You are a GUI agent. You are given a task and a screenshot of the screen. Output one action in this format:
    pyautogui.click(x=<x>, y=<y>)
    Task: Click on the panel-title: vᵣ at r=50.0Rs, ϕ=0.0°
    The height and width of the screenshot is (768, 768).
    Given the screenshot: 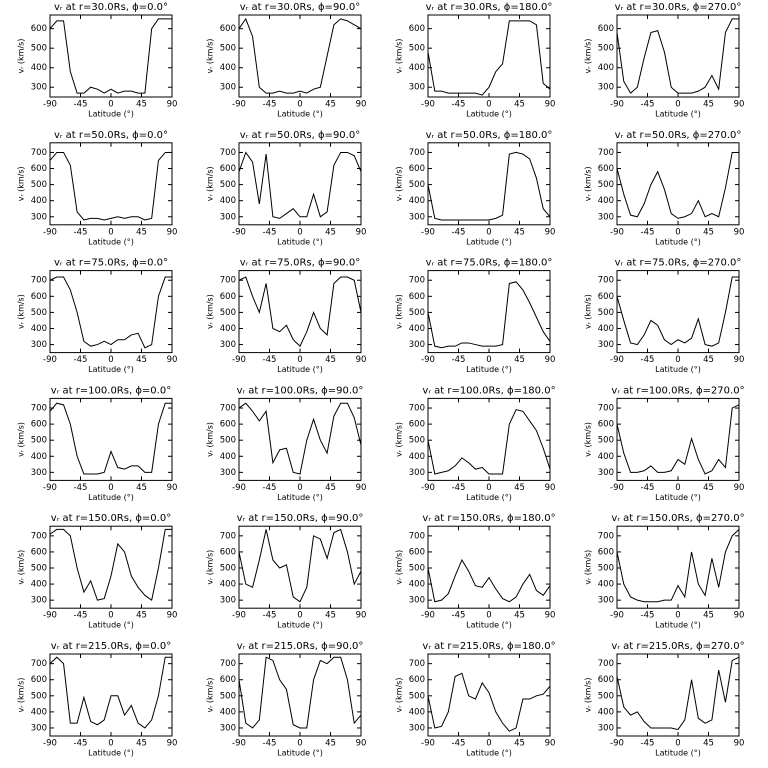 What is the action you would take?
    pyautogui.click(x=111, y=135)
    